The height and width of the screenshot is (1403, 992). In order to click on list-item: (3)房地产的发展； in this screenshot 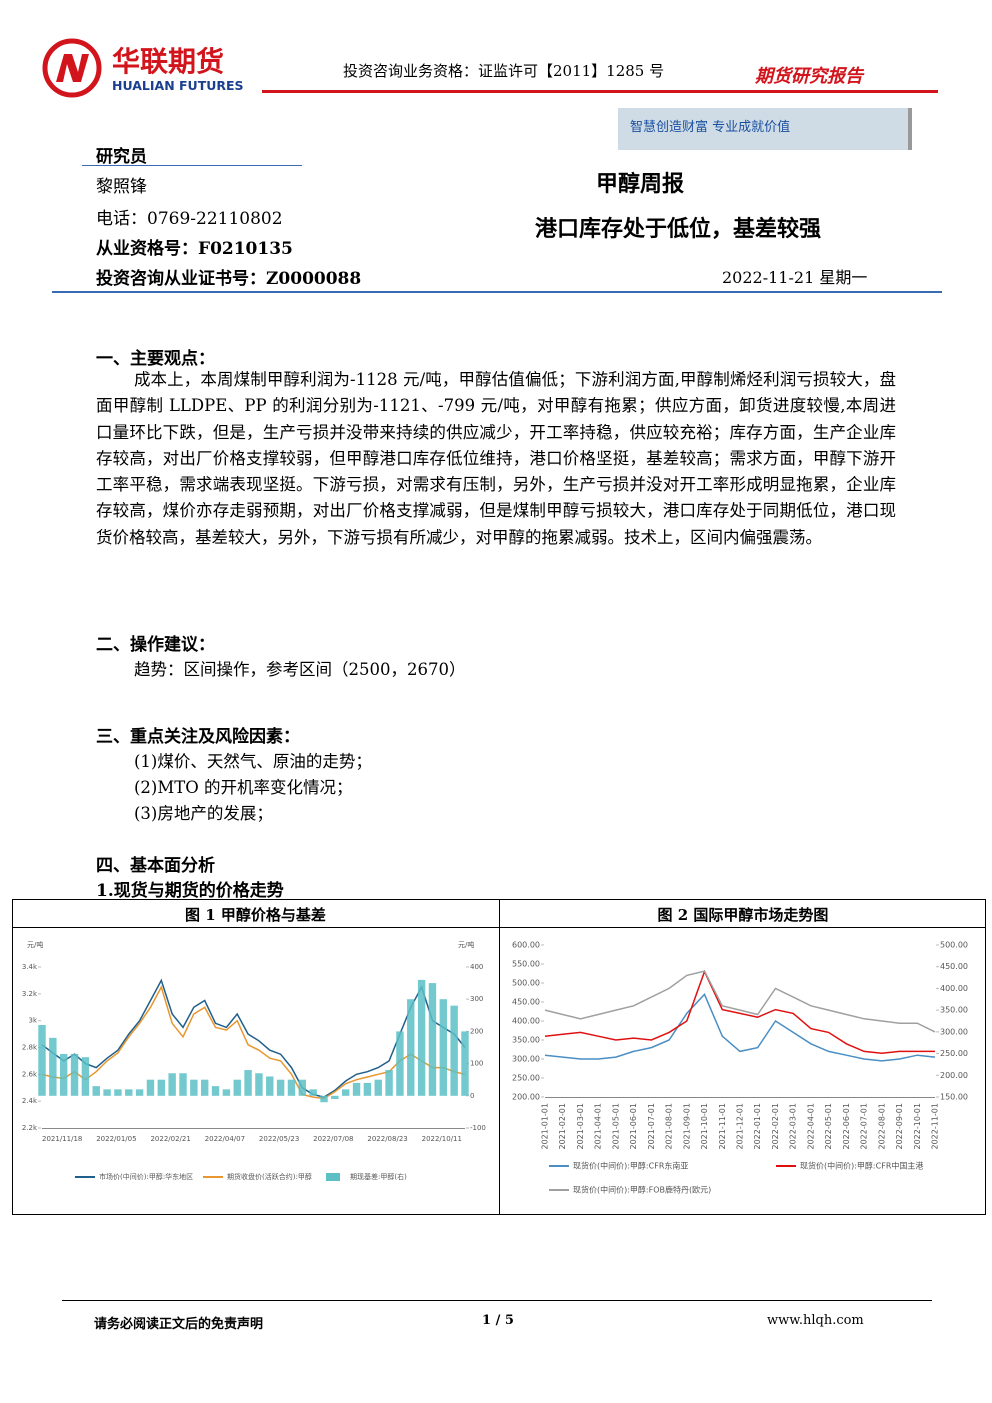, I will do `click(203, 813)`.